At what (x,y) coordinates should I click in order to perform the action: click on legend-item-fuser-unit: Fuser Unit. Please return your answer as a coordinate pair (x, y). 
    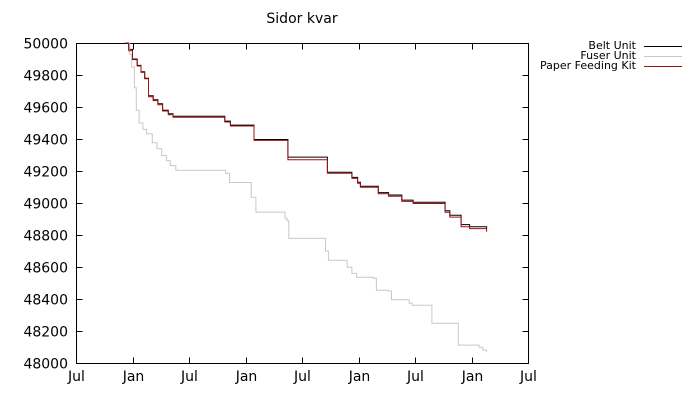
    Looking at the image, I should click on (611, 55).